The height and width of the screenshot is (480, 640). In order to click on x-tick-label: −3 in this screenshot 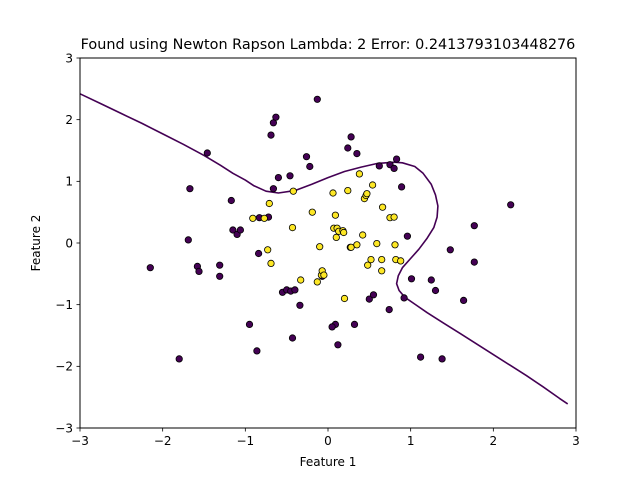, I will do `click(80, 441)`.